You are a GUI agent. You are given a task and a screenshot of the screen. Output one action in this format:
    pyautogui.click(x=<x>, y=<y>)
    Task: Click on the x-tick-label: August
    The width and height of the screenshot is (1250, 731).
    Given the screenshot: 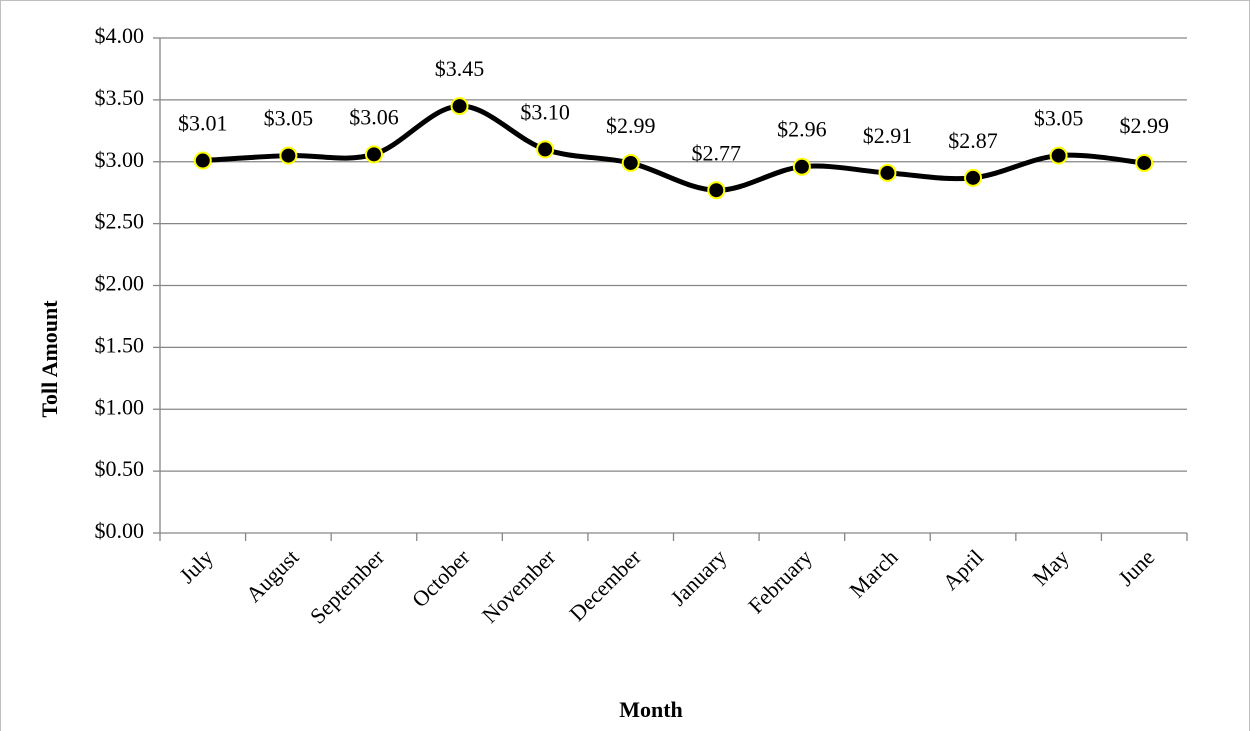 What is the action you would take?
    pyautogui.click(x=272, y=575)
    